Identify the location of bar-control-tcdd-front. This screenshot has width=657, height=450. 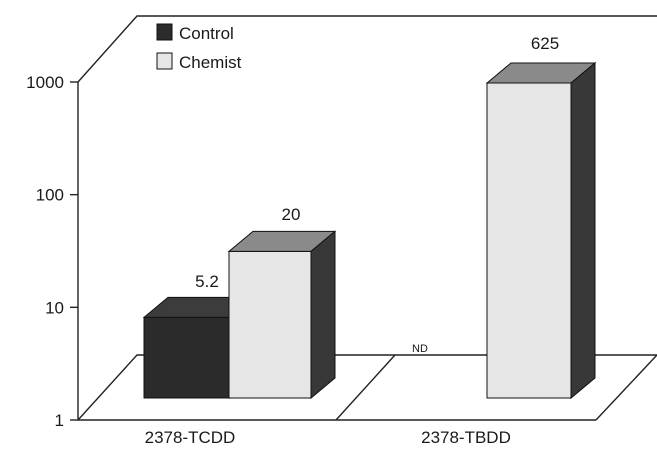
(187, 357).